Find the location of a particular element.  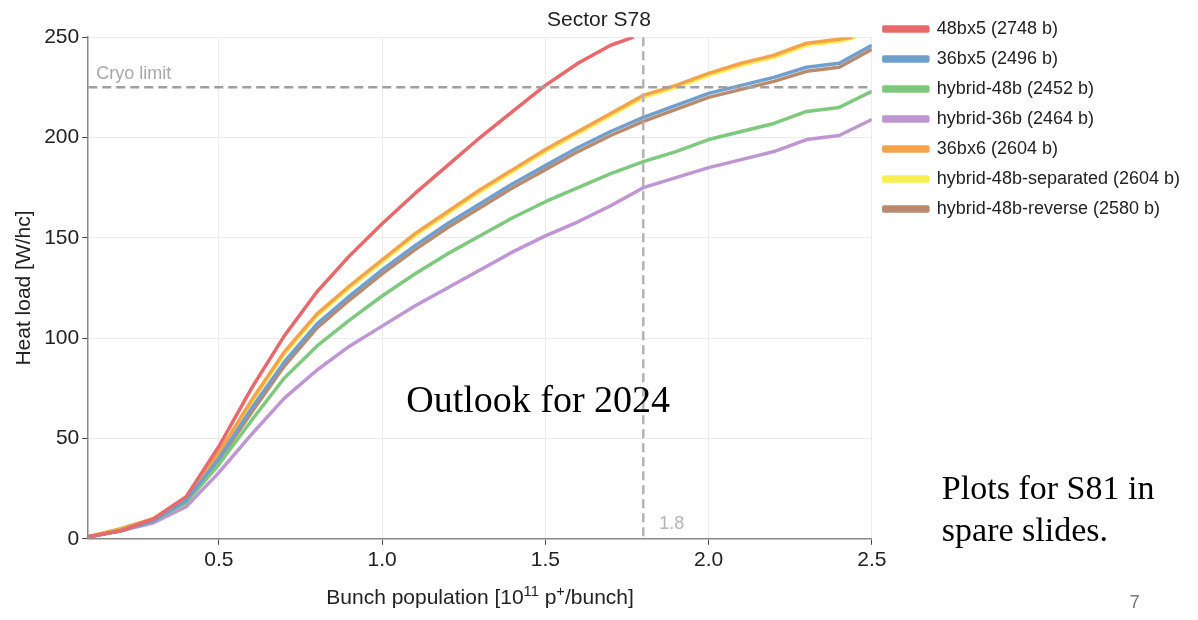

ref-line-label: 1.8 is located at coordinates (672, 522).